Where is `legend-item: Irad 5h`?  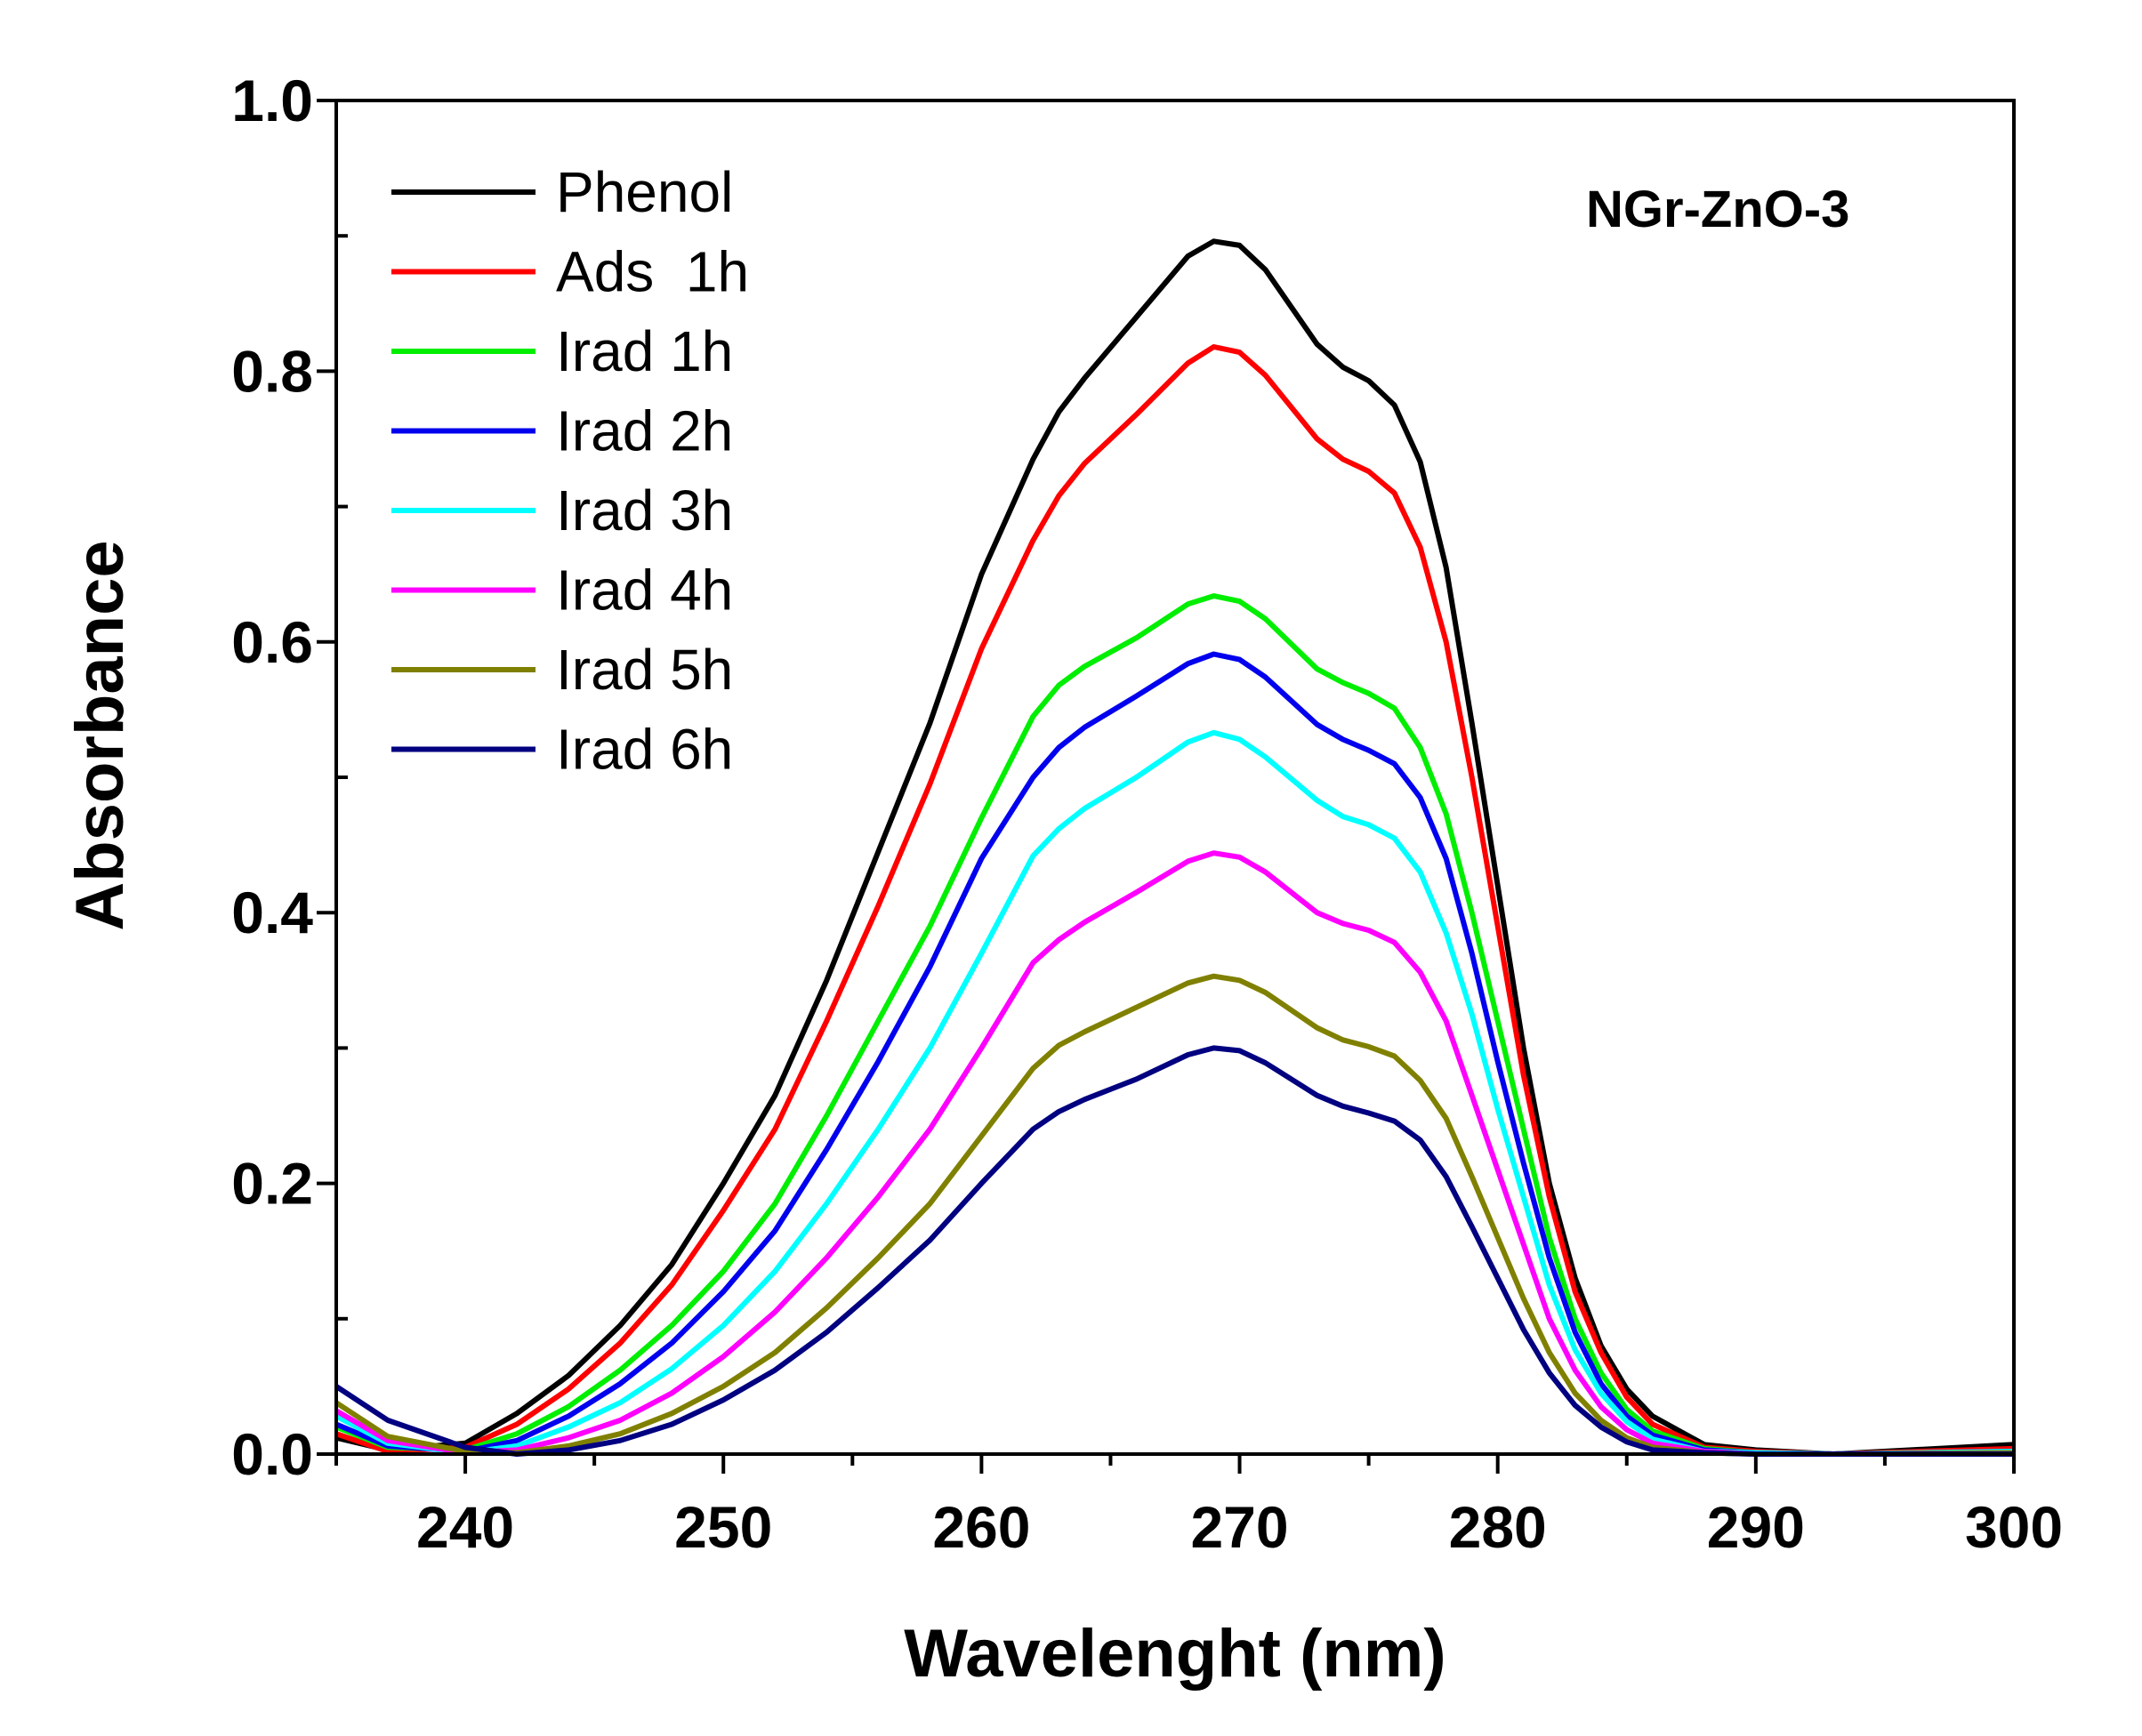 legend-item: Irad 5h is located at coordinates (562, 670).